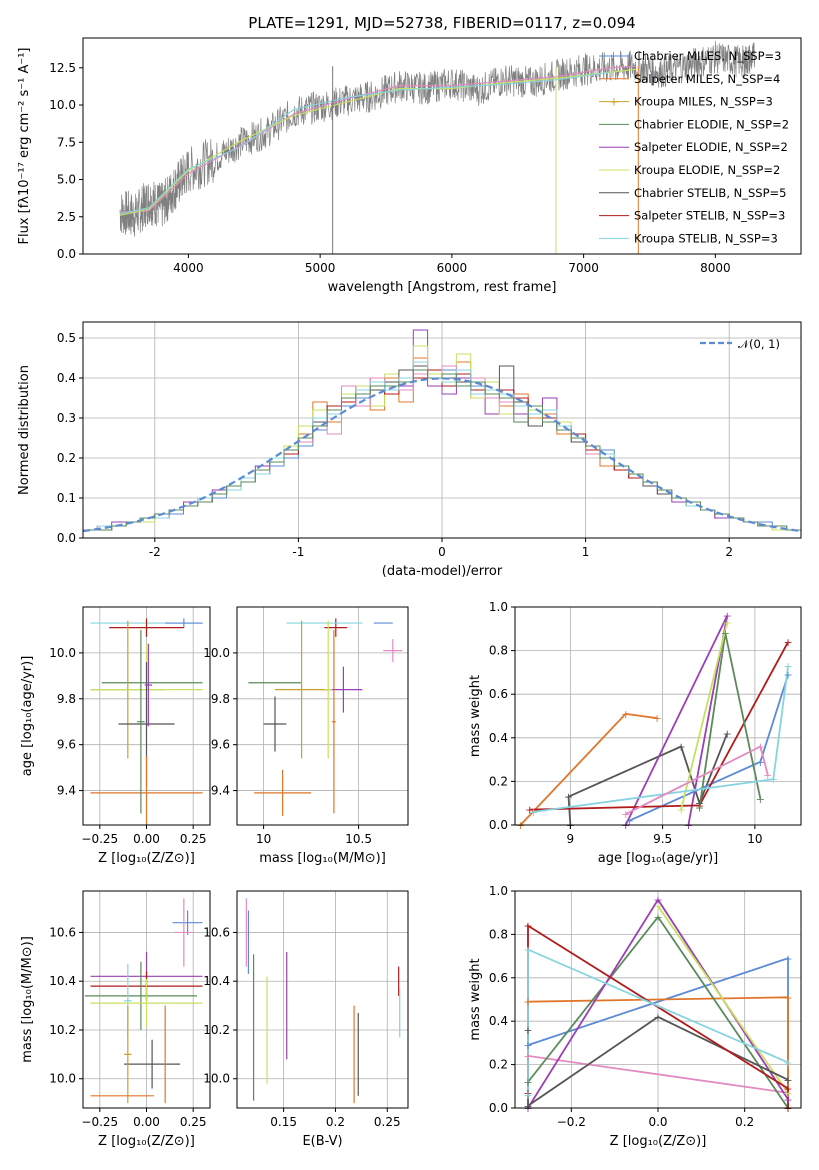  I want to click on x-axis-label: (data-model)/error, so click(442, 571).